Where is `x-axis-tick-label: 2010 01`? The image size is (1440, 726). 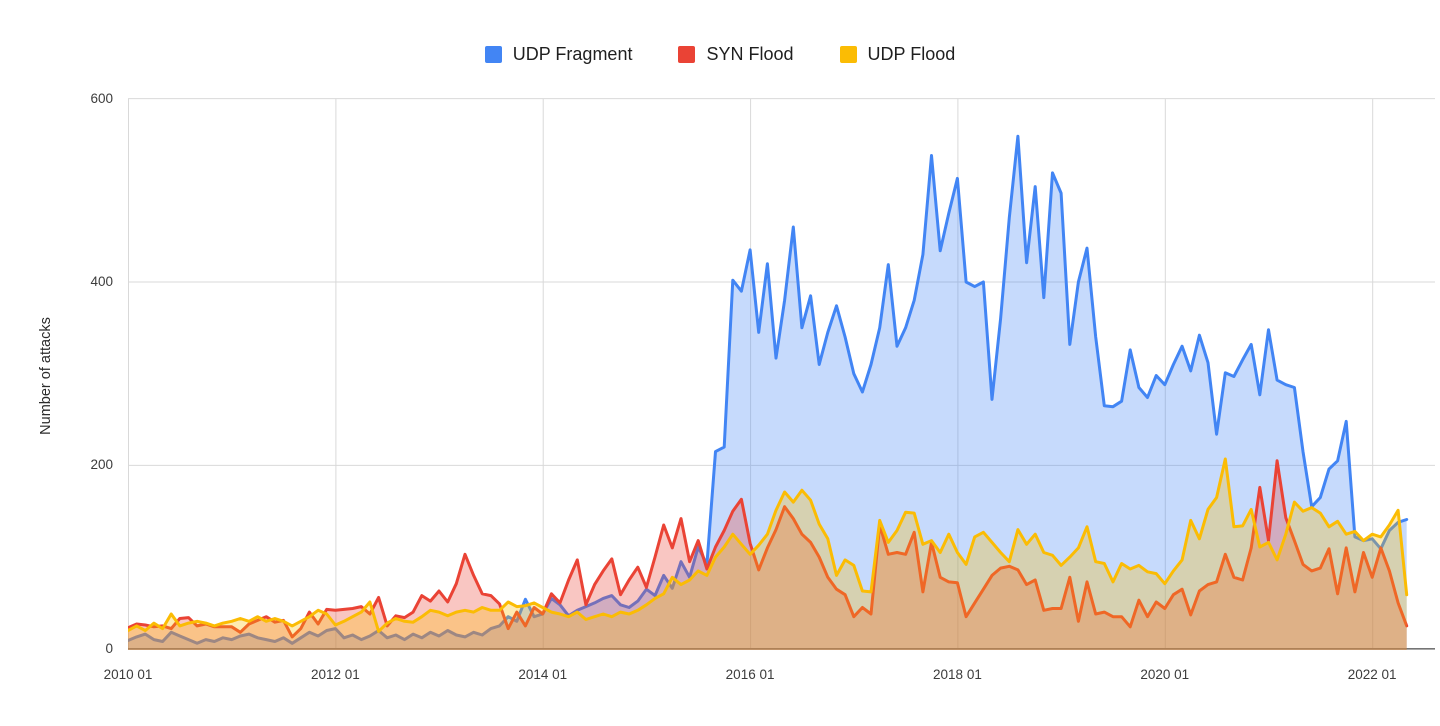
x-axis-tick-label: 2010 01 is located at coordinates (128, 674).